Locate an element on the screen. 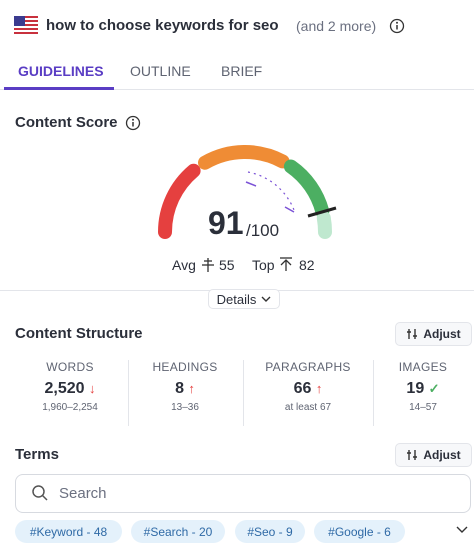 The image size is (474, 559). details-button: Details is located at coordinates (244, 299).